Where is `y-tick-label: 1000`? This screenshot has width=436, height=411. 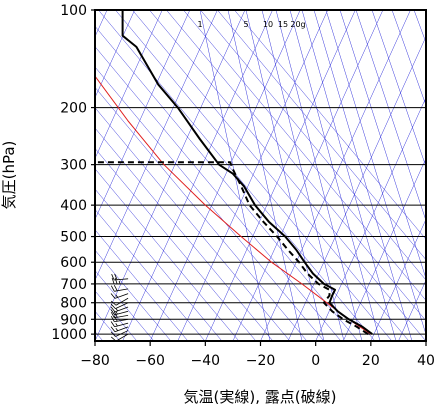 y-tick-label: 1000 is located at coordinates (69, 335).